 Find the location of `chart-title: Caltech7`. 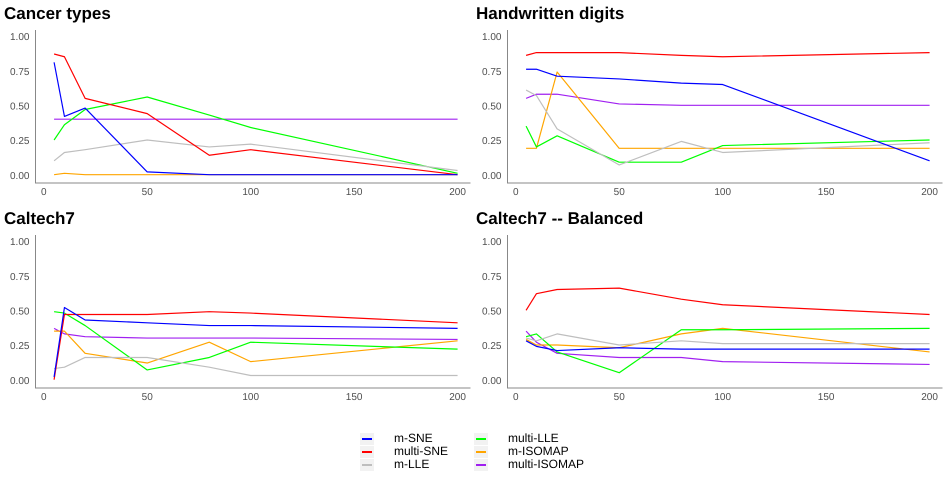

chart-title: Caltech7 is located at coordinates (39, 218).